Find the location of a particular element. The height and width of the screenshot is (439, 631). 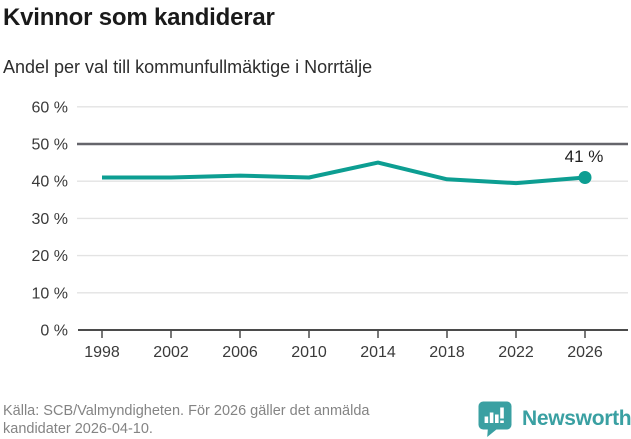

y-tick-label: 60 % is located at coordinates (50, 107).